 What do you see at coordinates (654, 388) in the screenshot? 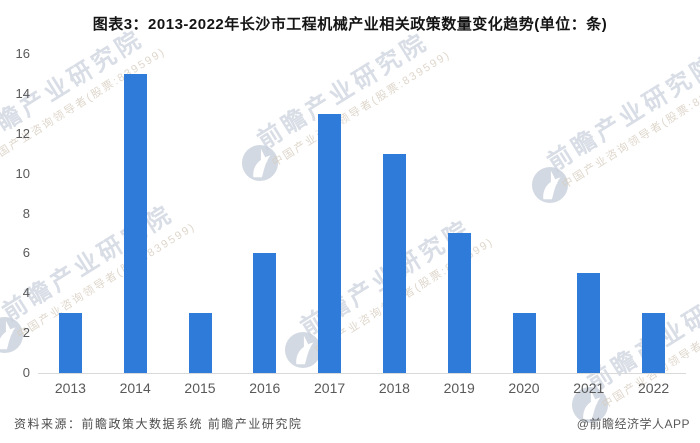
I see `x-tick-label: 2022` at bounding box center [654, 388].